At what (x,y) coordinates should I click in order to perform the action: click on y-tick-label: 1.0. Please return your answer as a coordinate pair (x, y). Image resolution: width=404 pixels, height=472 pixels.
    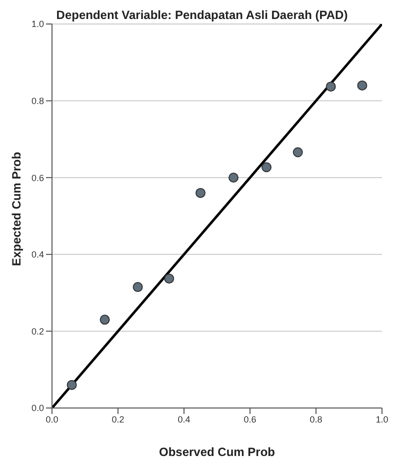
    Looking at the image, I should click on (37, 24).